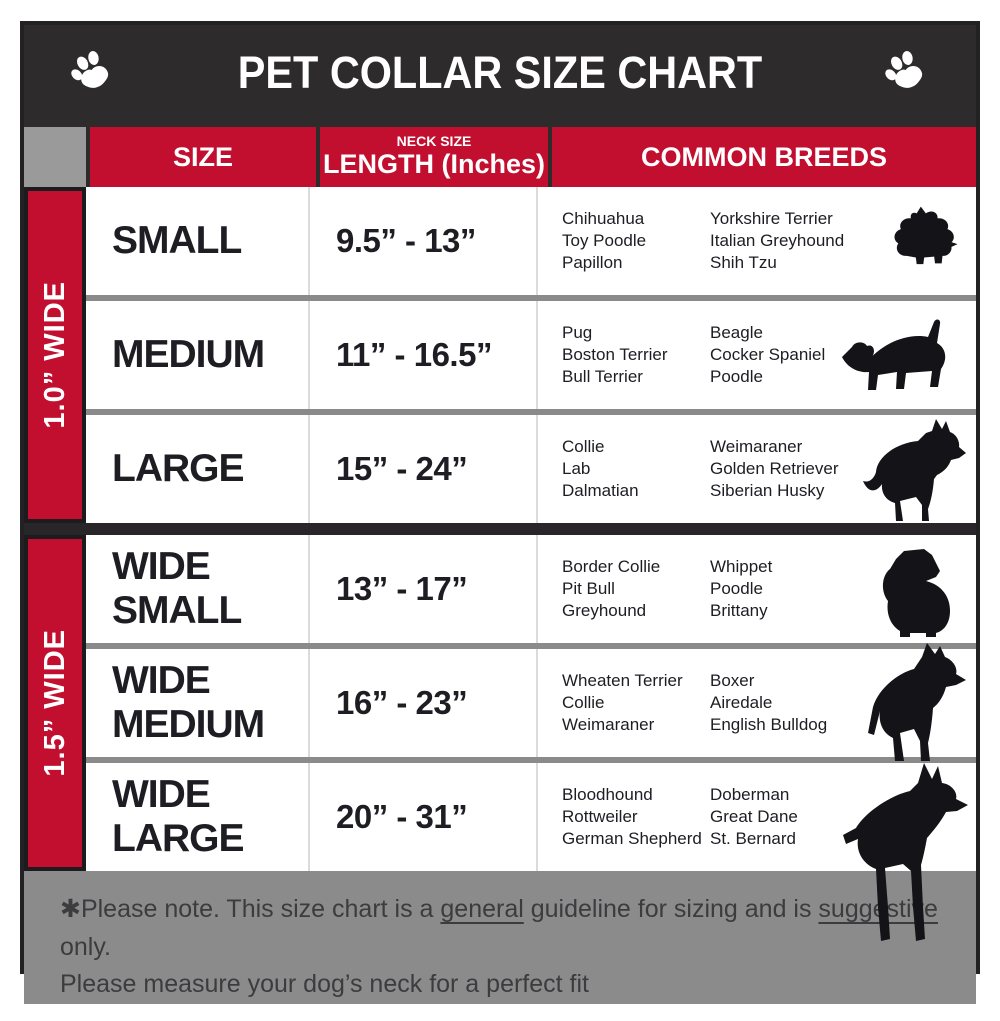 The image size is (1000, 1021). I want to click on beagle-silhouette-icon, so click(901, 356).